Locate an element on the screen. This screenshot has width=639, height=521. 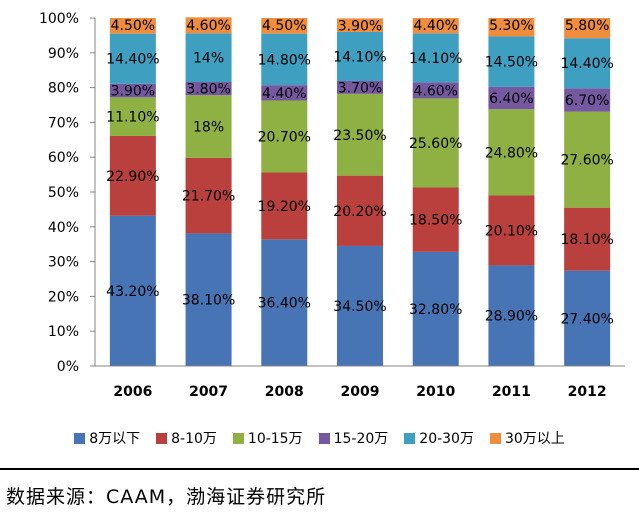
bar-data-label: 5.30% is located at coordinates (511, 26).